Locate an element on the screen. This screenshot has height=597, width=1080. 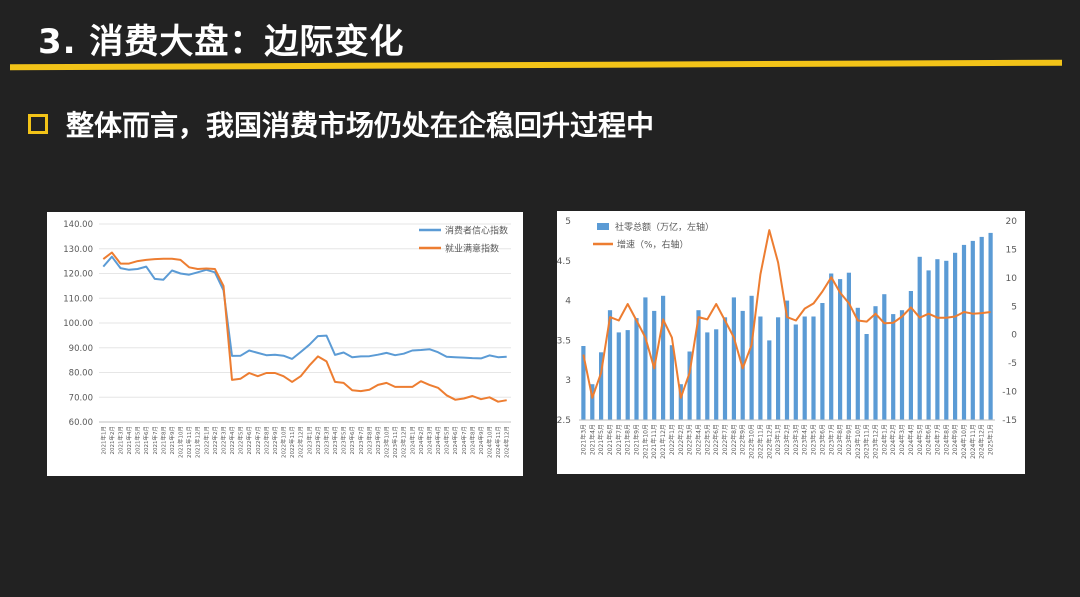
x-tick-label: 2021年8月 is located at coordinates (628, 439).